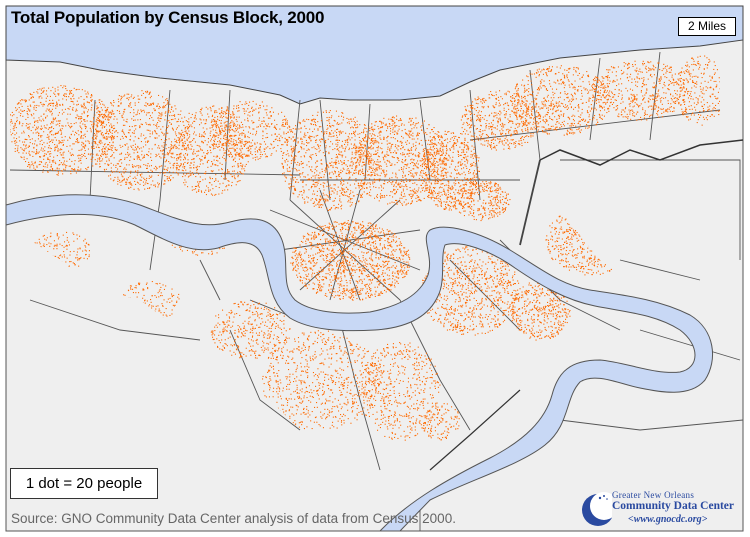 The width and height of the screenshot is (750, 537). What do you see at coordinates (597, 509) in the screenshot?
I see `crescent-logo-icon` at bounding box center [597, 509].